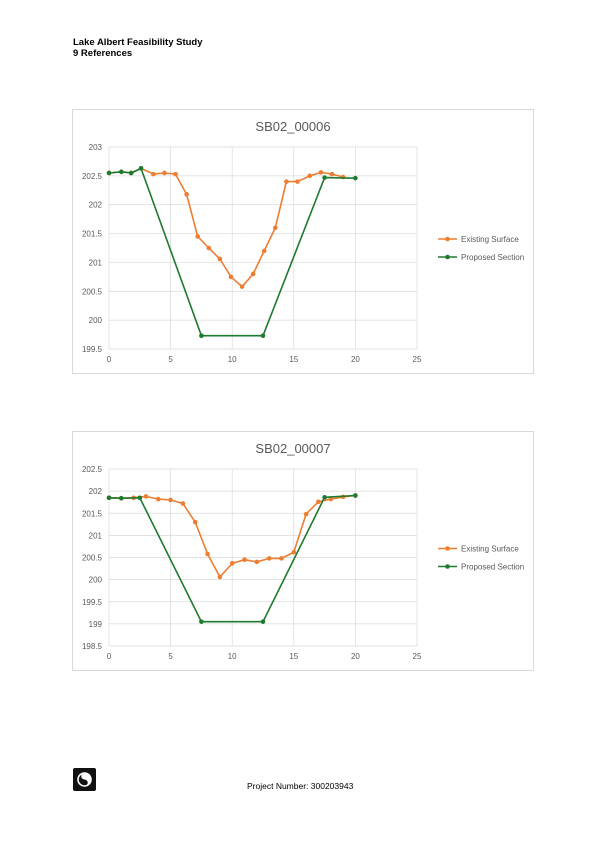 The image size is (599, 848). I want to click on chart1-x-tick-label: 25, so click(417, 359).